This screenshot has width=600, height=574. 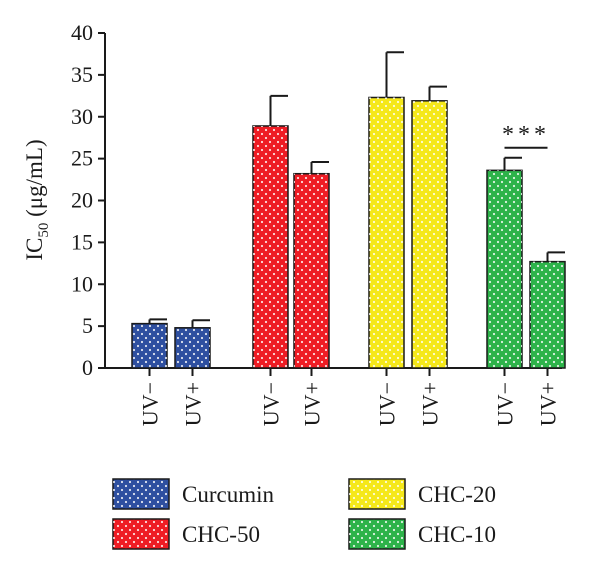 I want to click on svg-text: IC50 (μg/mL), so click(x=37, y=199).